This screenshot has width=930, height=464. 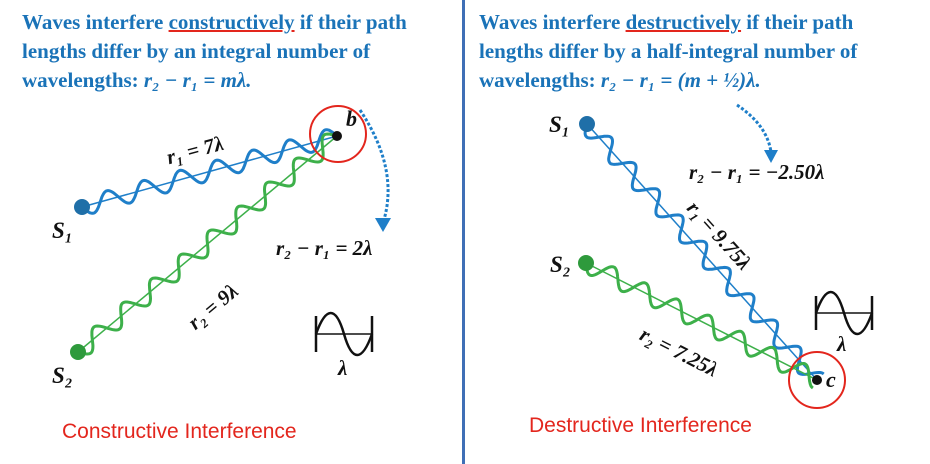 I want to click on destructive-condition: r₂ − r₁ = (m + ½)λ., so click(x=680, y=80).